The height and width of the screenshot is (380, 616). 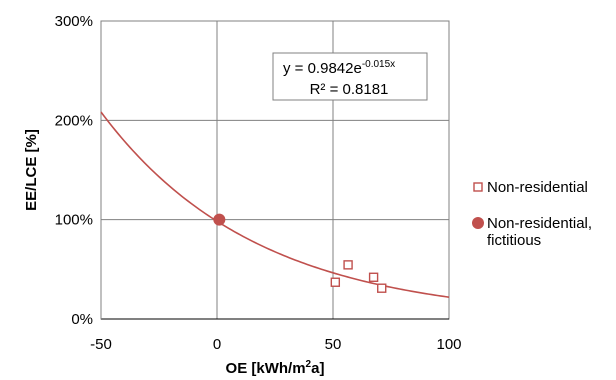 What do you see at coordinates (309, 364) in the screenshot?
I see `x-axis-title-sup: 2` at bounding box center [309, 364].